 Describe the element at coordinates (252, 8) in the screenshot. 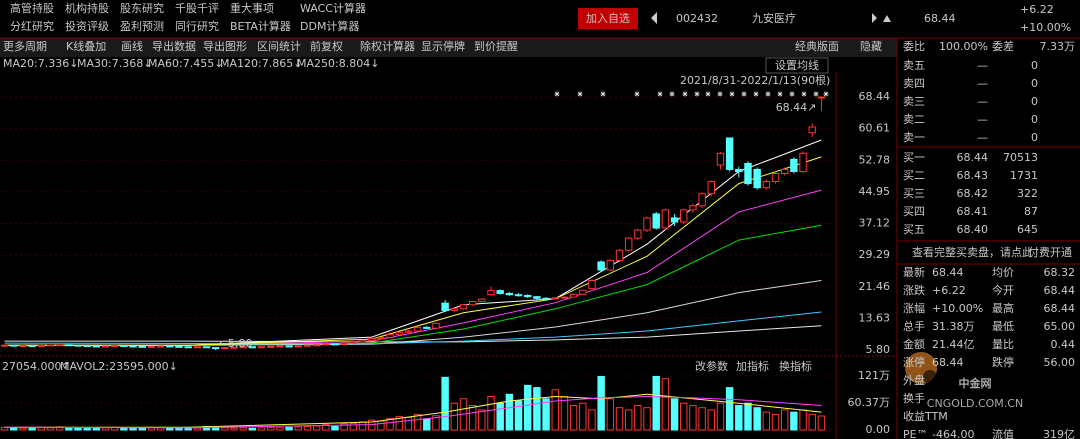

I see `menu-item: 重大事项` at that location.